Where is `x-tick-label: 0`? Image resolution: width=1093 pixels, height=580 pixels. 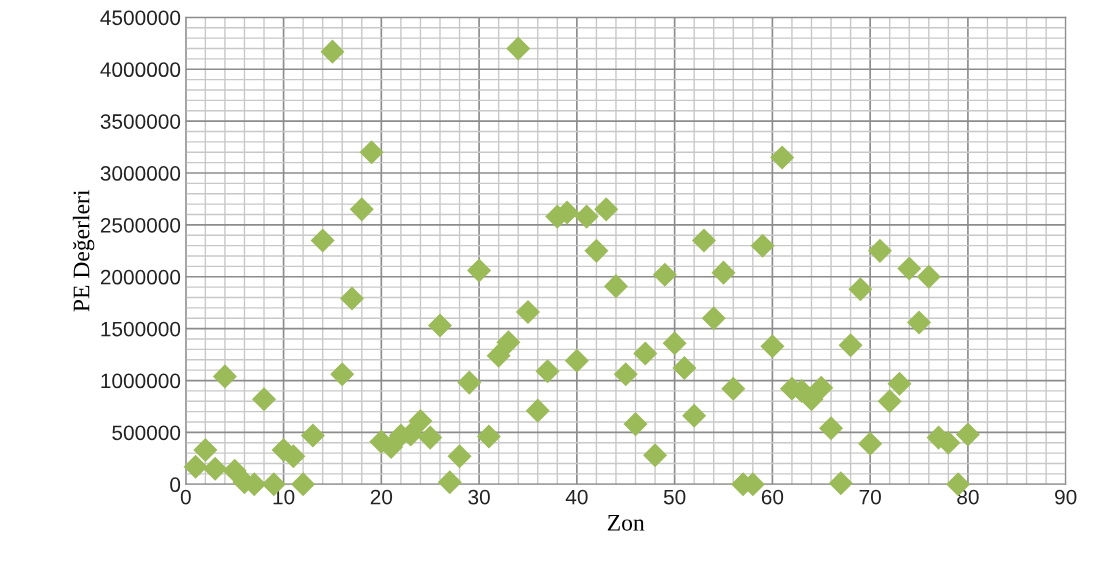
x-tick-label: 0 is located at coordinates (185, 497).